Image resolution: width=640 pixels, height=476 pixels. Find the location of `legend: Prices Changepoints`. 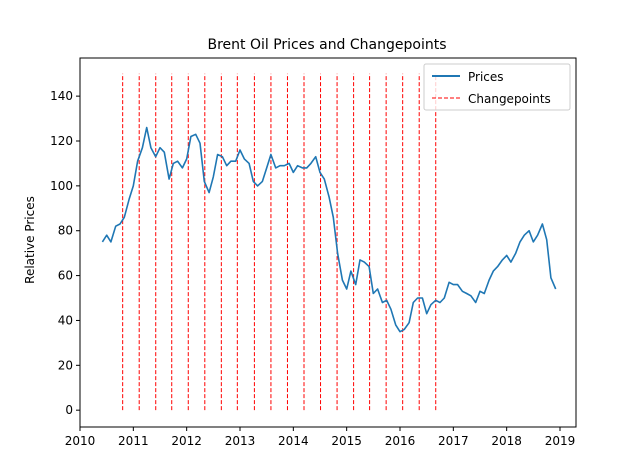

legend: Prices Changepoints is located at coordinates (497, 87).